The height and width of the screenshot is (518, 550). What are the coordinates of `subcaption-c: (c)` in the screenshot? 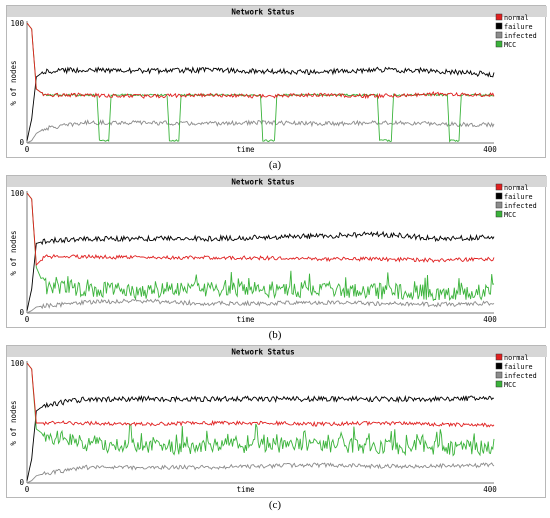 It's located at (275, 505).